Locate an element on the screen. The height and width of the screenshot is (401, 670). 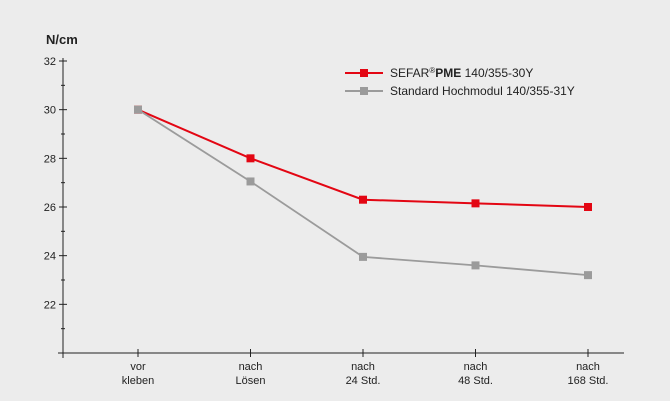
x-tick-label: kleben is located at coordinates (138, 381).